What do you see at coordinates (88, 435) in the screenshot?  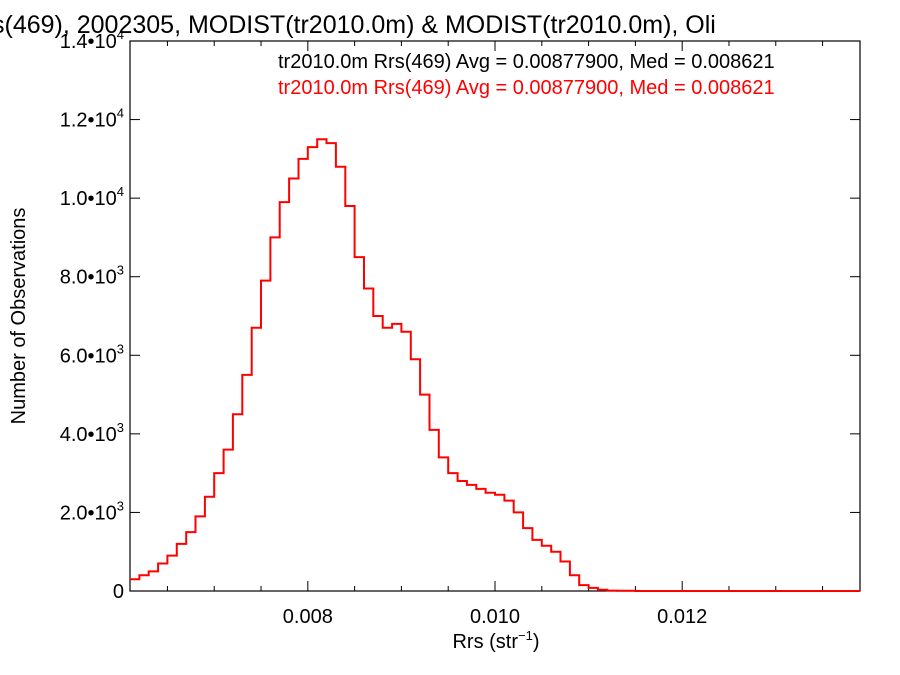 I see `y-tick-mantissa: 4.0•10` at bounding box center [88, 435].